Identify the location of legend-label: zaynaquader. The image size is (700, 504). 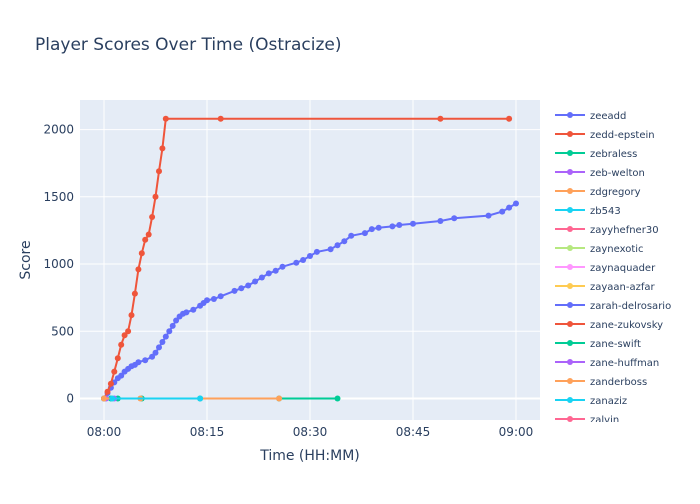
(623, 268).